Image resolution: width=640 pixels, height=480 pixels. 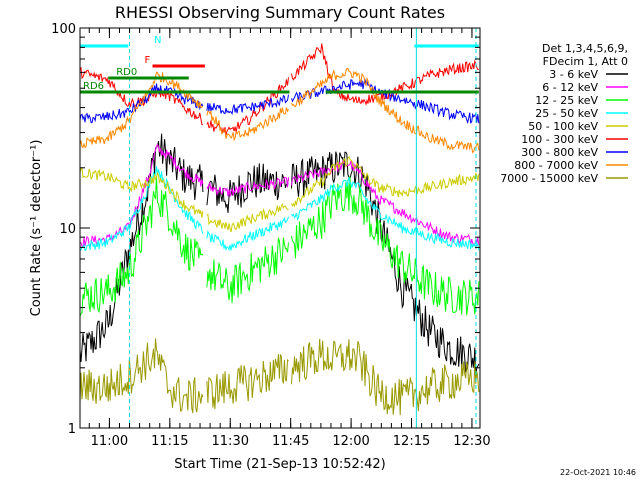 What do you see at coordinates (570, 87) in the screenshot?
I see `legend-label-1: 6 - 12 keV` at bounding box center [570, 87].